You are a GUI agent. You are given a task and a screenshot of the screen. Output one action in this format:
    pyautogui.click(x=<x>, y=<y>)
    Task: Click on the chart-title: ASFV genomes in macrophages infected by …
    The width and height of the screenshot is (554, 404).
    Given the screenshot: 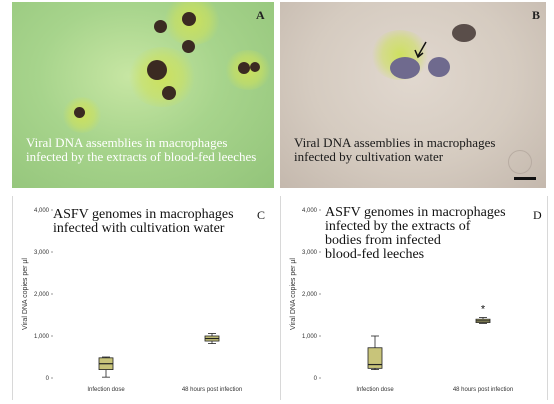 What is the action you would take?
    pyautogui.click(x=415, y=233)
    